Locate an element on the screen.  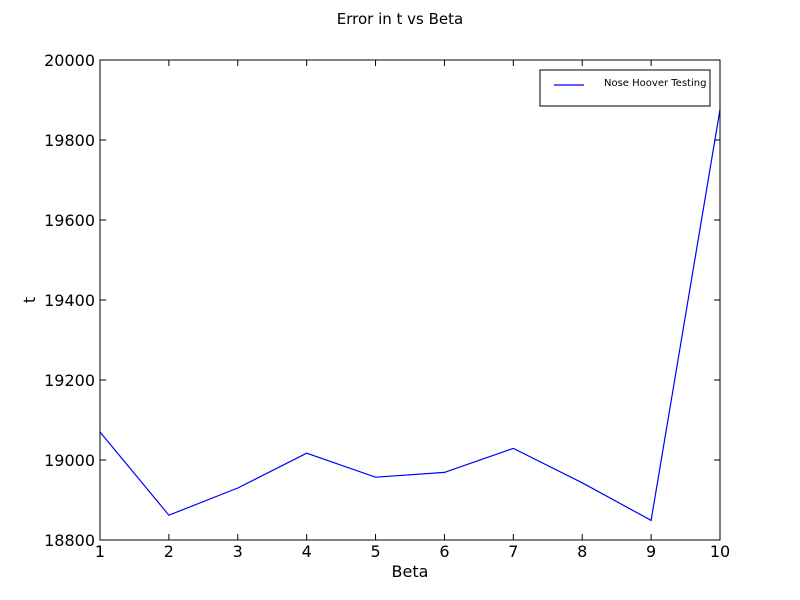
x-tick-label: 8 is located at coordinates (582, 551).